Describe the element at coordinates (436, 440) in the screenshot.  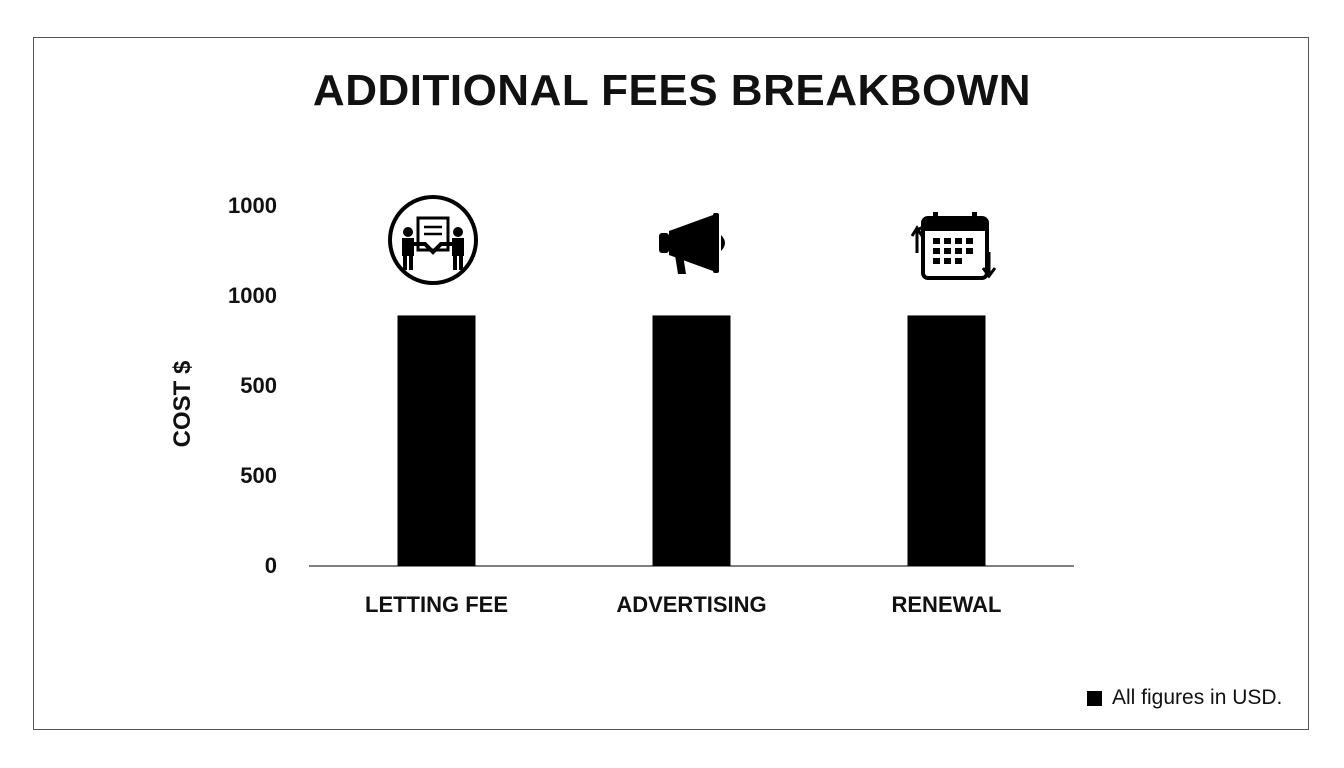
I see `bar-letting-fee` at that location.